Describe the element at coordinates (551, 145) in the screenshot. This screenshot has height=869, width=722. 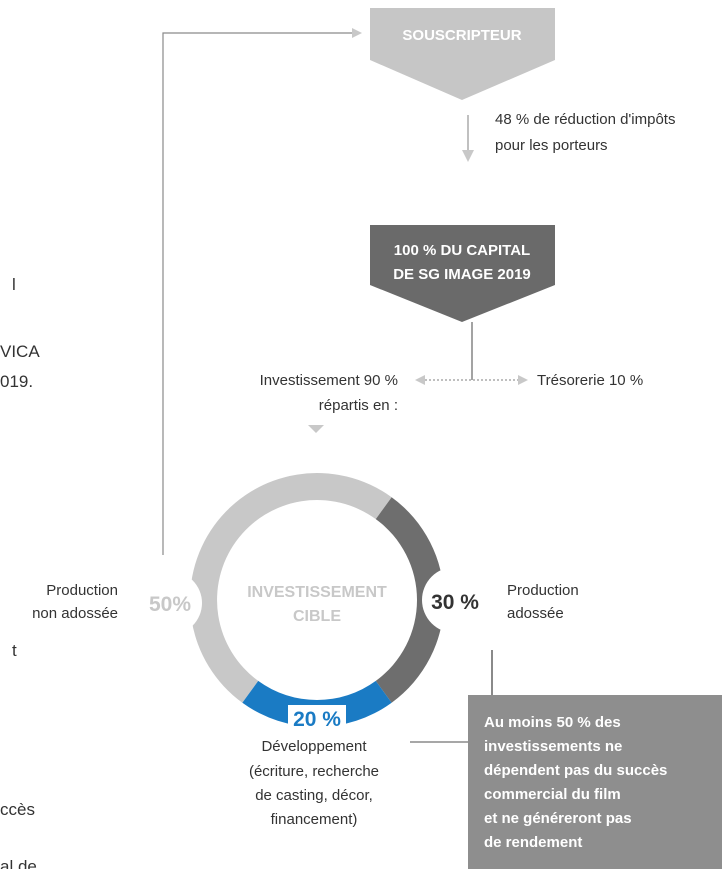
I see `tax-note: pour les porteurs` at that location.